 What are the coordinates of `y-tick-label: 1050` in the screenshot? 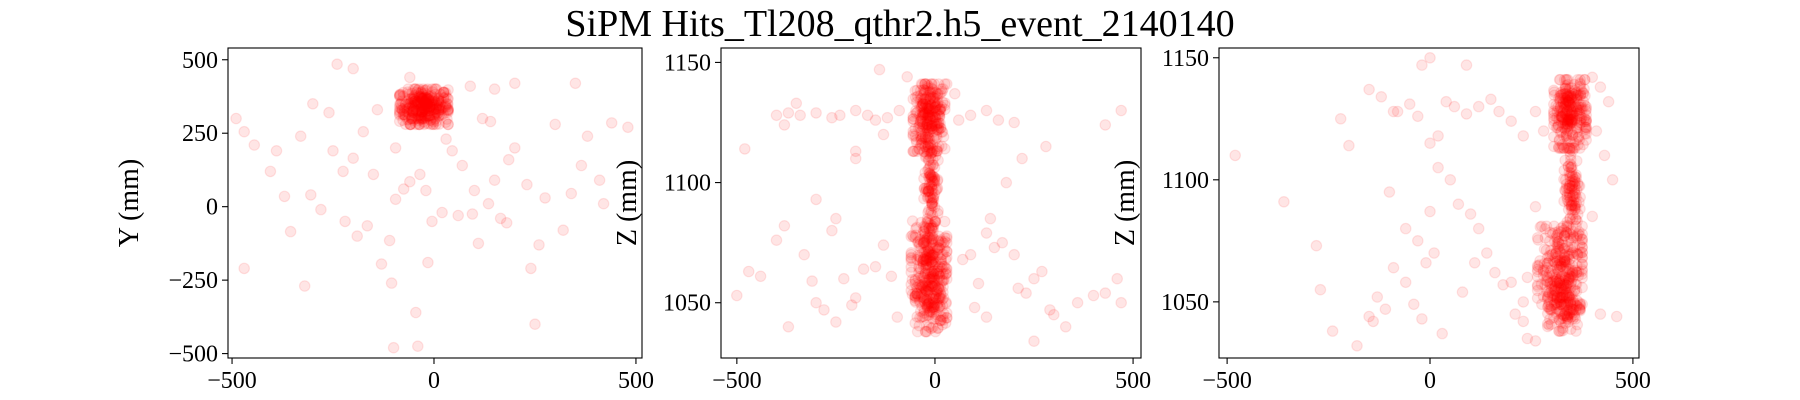 It's located at (1185, 303).